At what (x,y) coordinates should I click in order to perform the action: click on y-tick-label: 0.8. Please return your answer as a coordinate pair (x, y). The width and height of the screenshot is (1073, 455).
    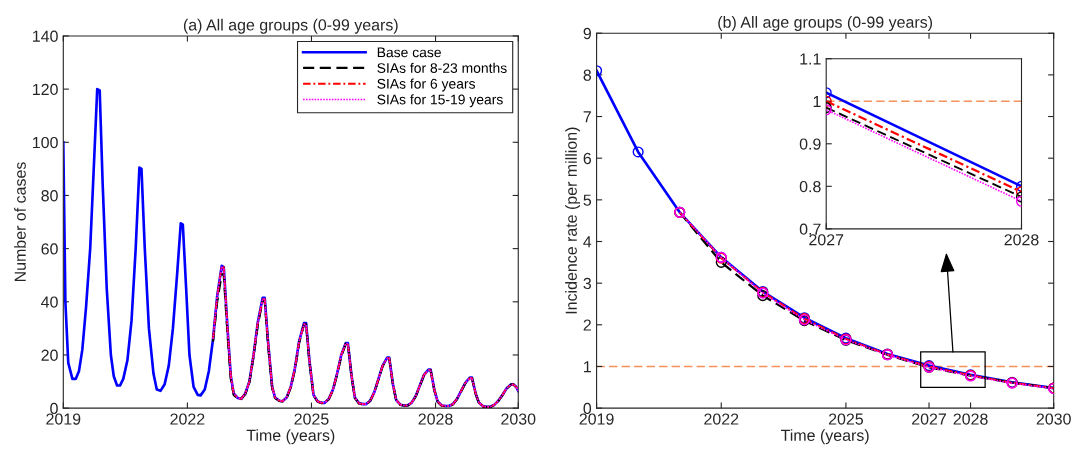
    Looking at the image, I should click on (810, 186).